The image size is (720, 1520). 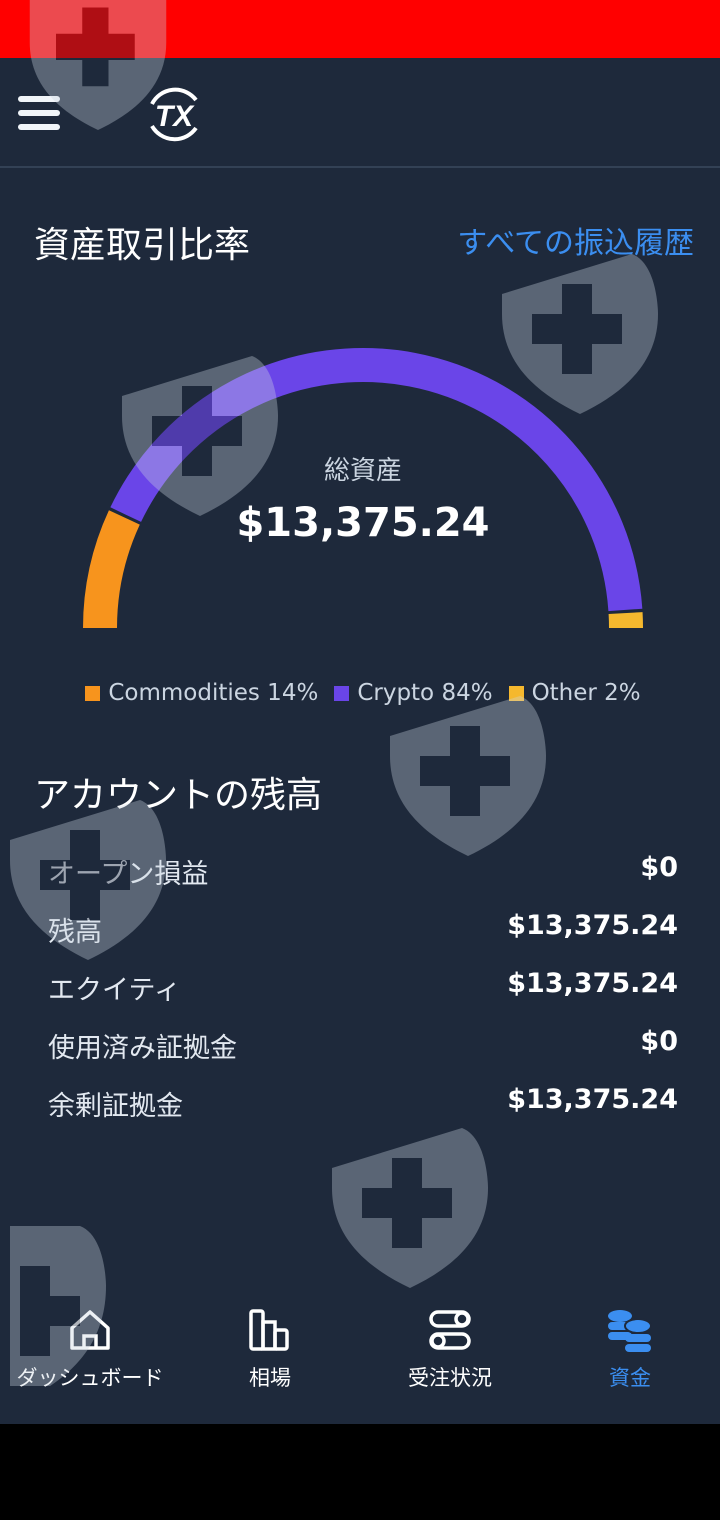 I want to click on nav-funds: 資金, so click(x=630, y=1361).